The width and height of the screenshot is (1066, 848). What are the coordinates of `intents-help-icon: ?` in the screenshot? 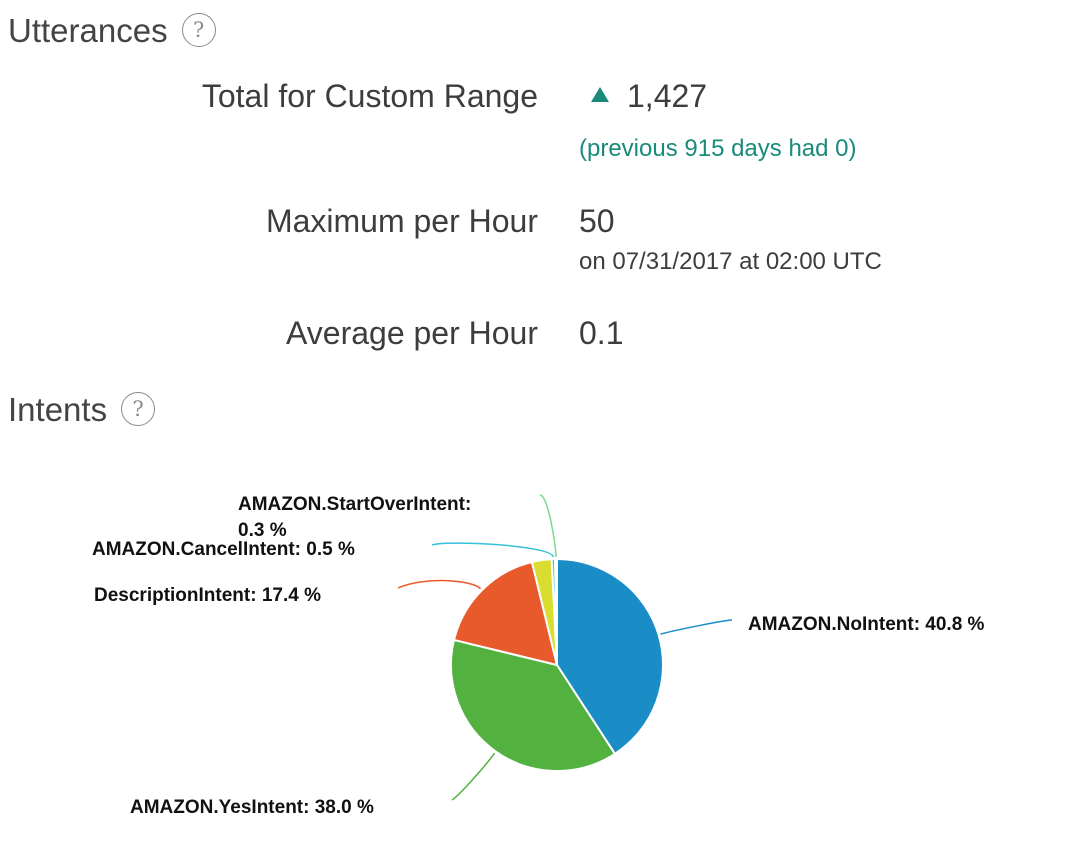 It's located at (138, 409).